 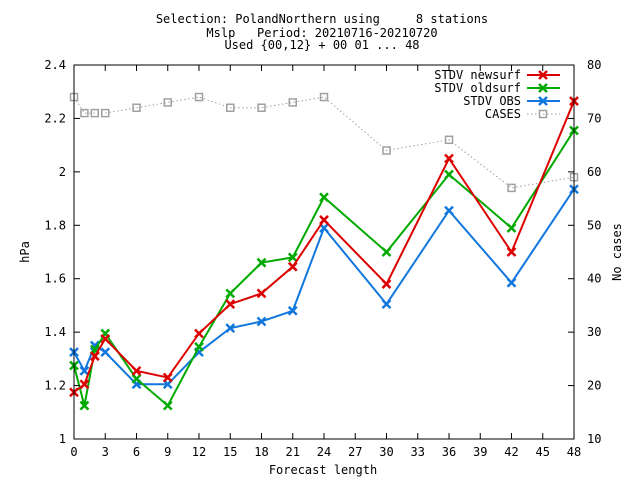 I want to click on x-tick-label: 6, so click(x=136, y=452).